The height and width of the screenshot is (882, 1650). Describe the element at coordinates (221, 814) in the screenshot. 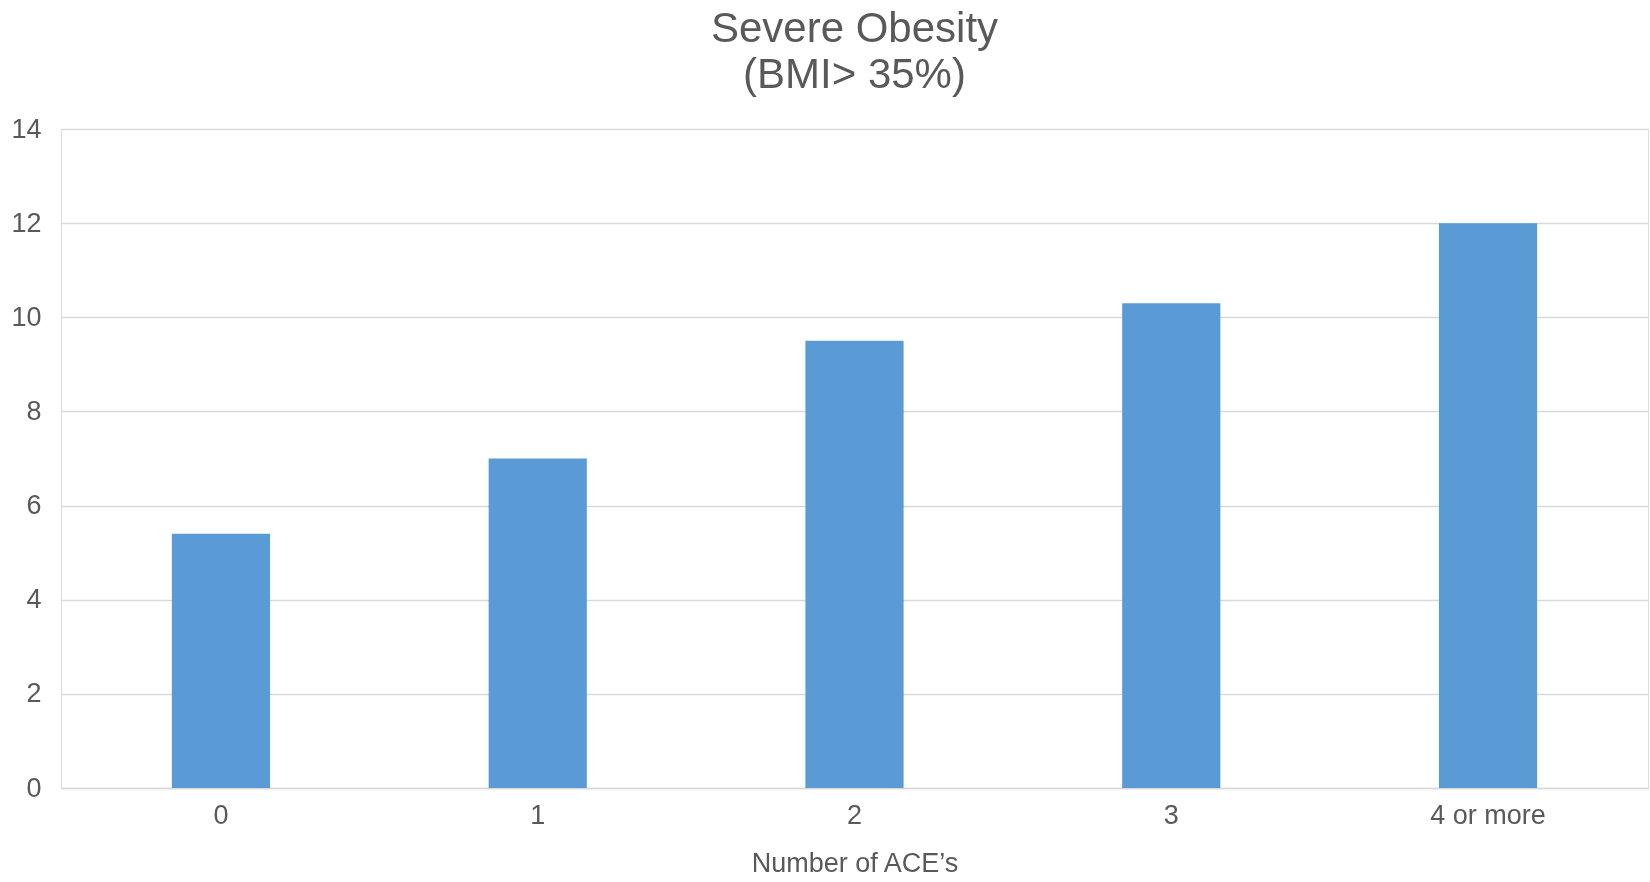

I see `x-tick-label: 0` at that location.